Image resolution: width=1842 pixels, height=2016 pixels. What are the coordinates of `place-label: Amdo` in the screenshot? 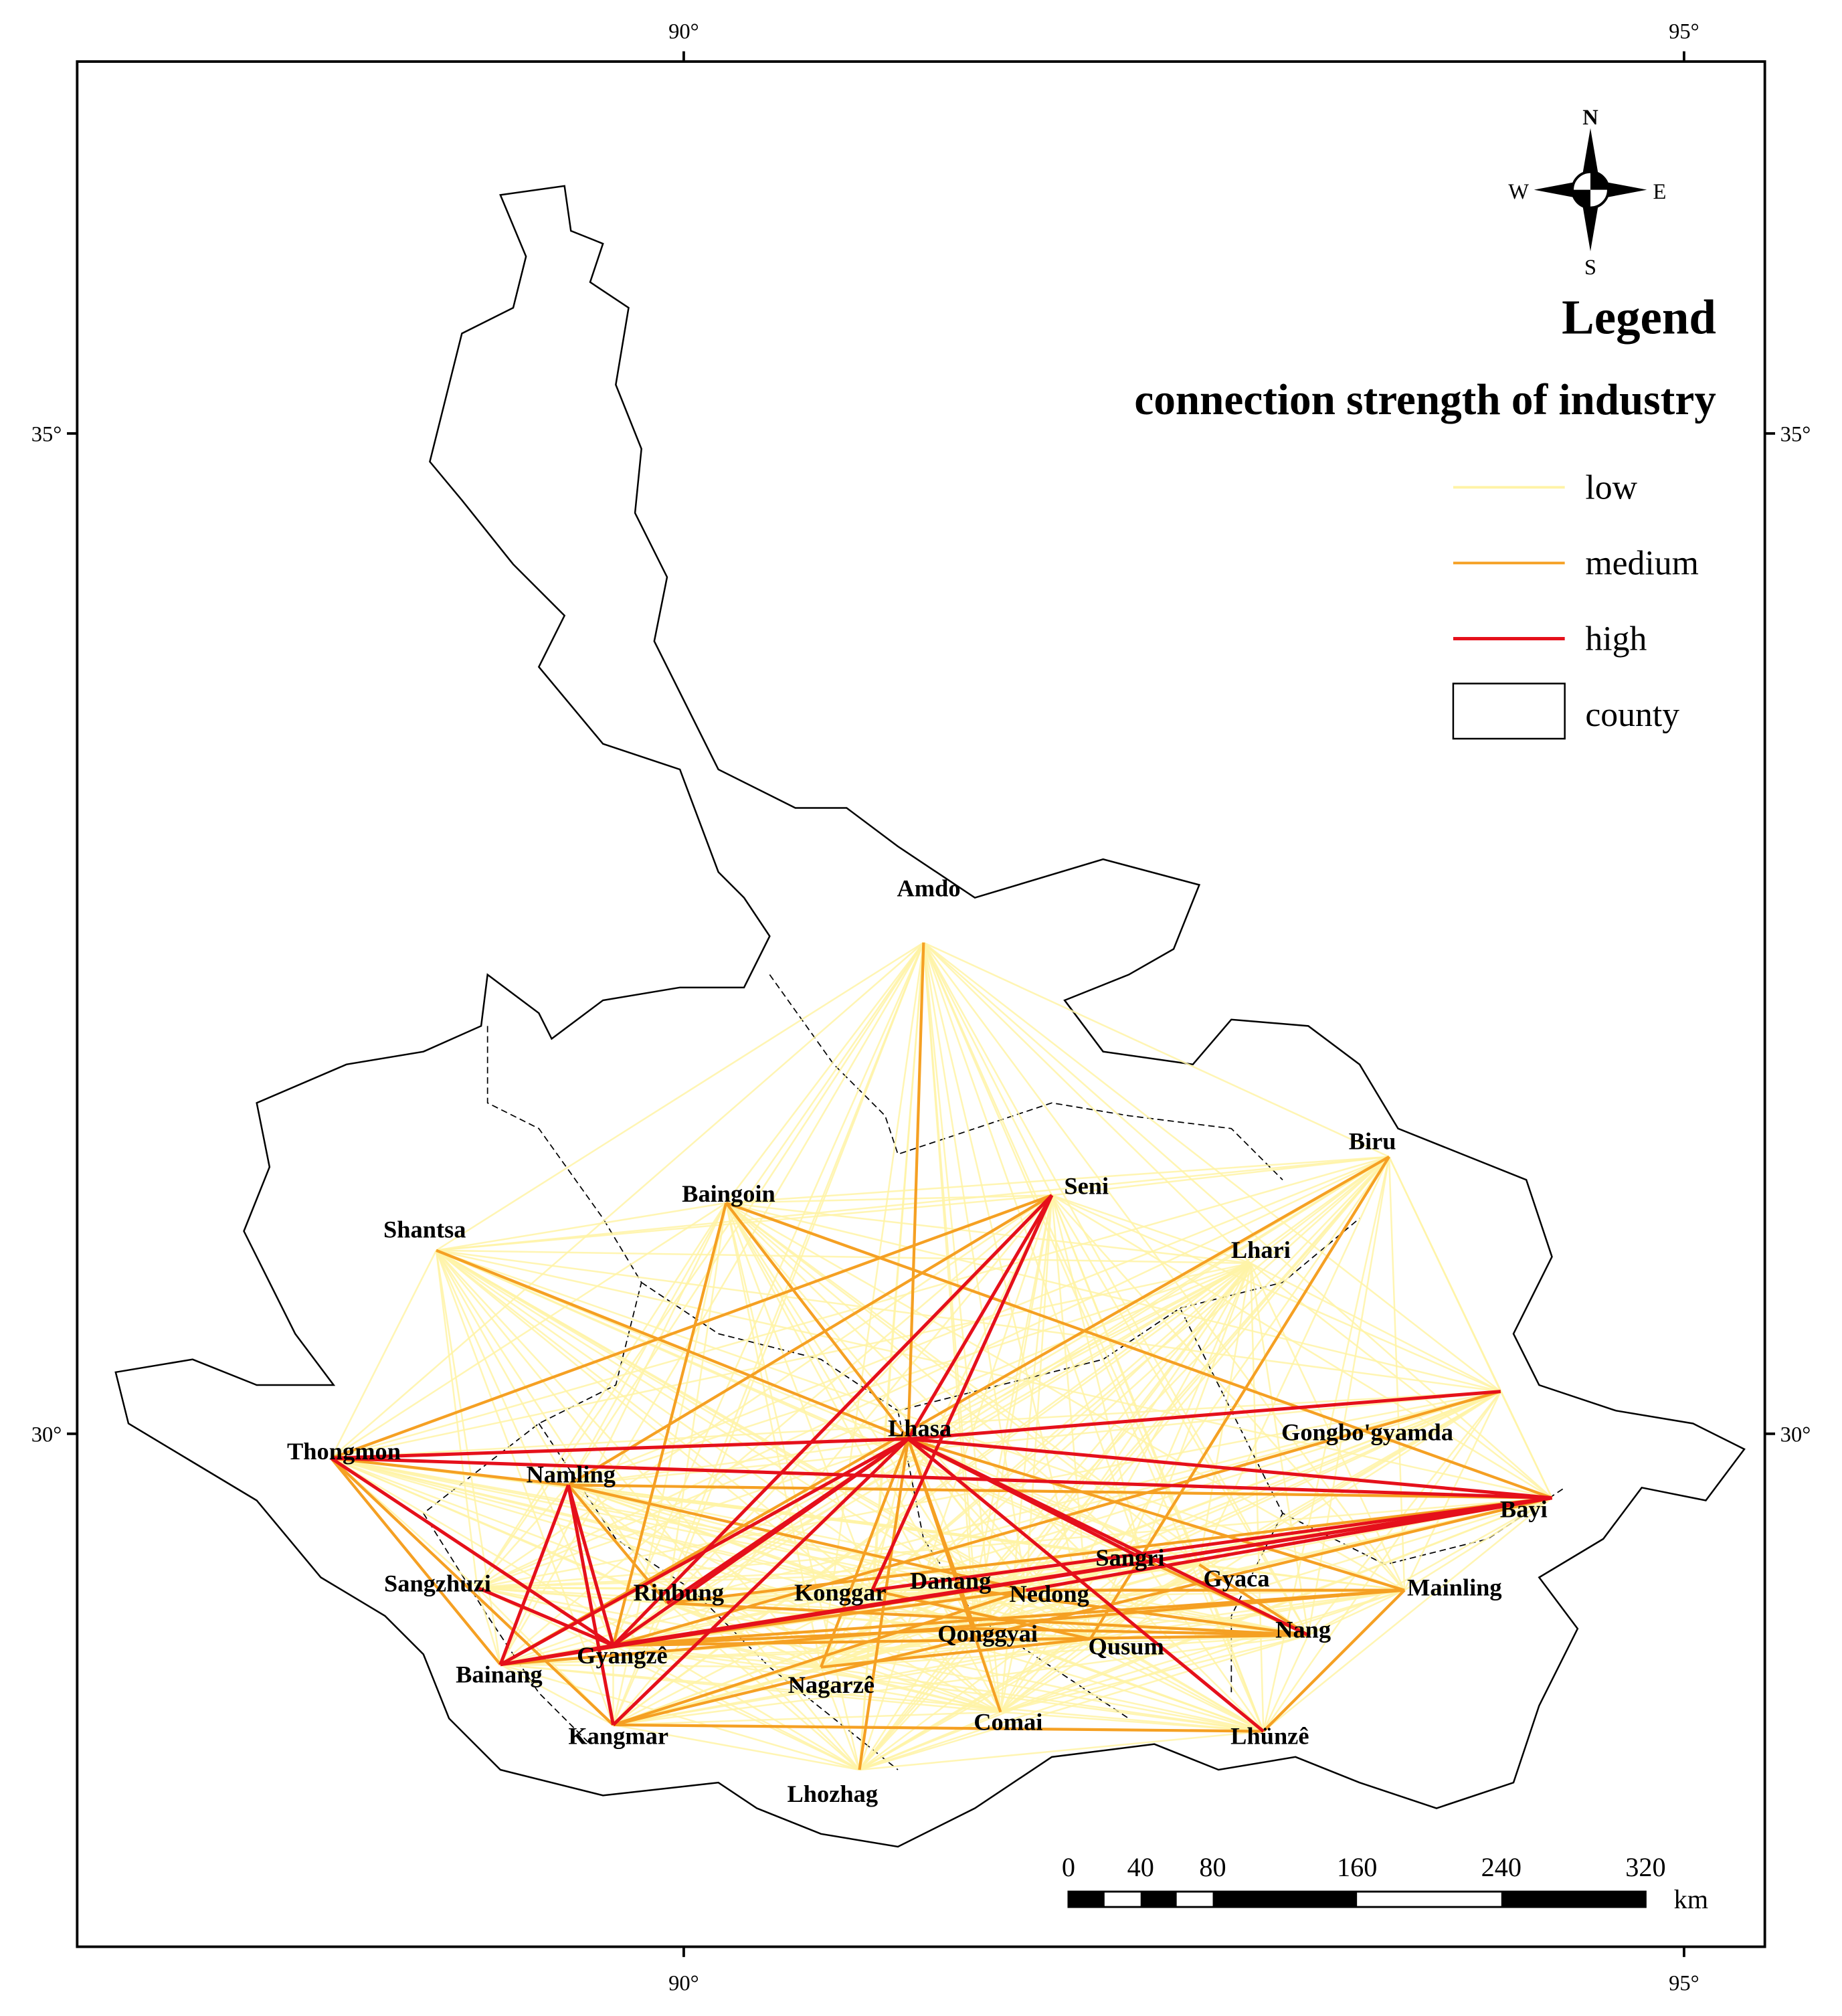 It's located at (928, 888).